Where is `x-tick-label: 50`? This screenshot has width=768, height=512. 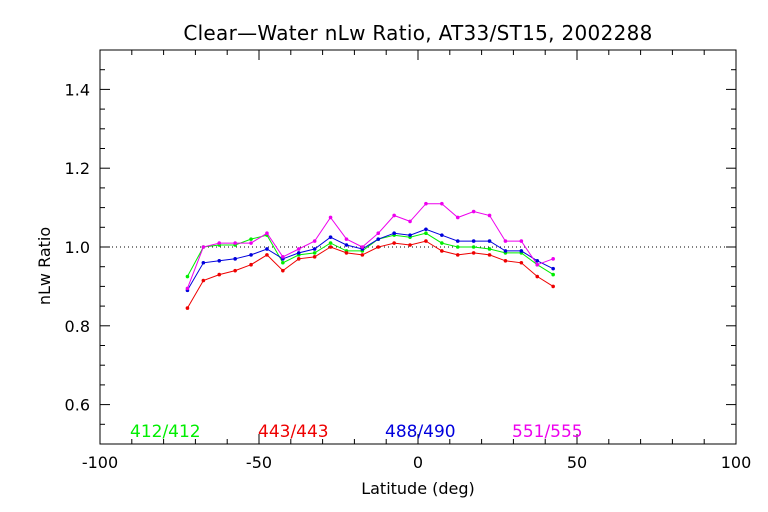
x-tick-label: 50 is located at coordinates (577, 462).